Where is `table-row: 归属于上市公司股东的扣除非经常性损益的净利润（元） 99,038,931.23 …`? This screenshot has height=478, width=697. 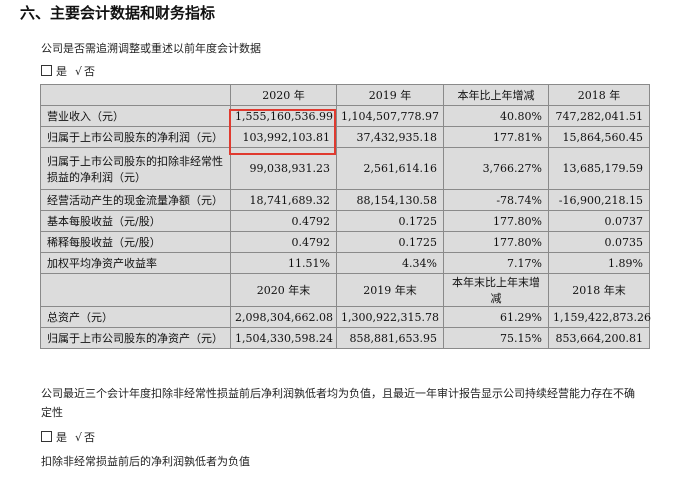 table-row: 归属于上市公司股东的扣除非经常性损益的净利润（元） 99,038,931.23 … is located at coordinates (345, 168).